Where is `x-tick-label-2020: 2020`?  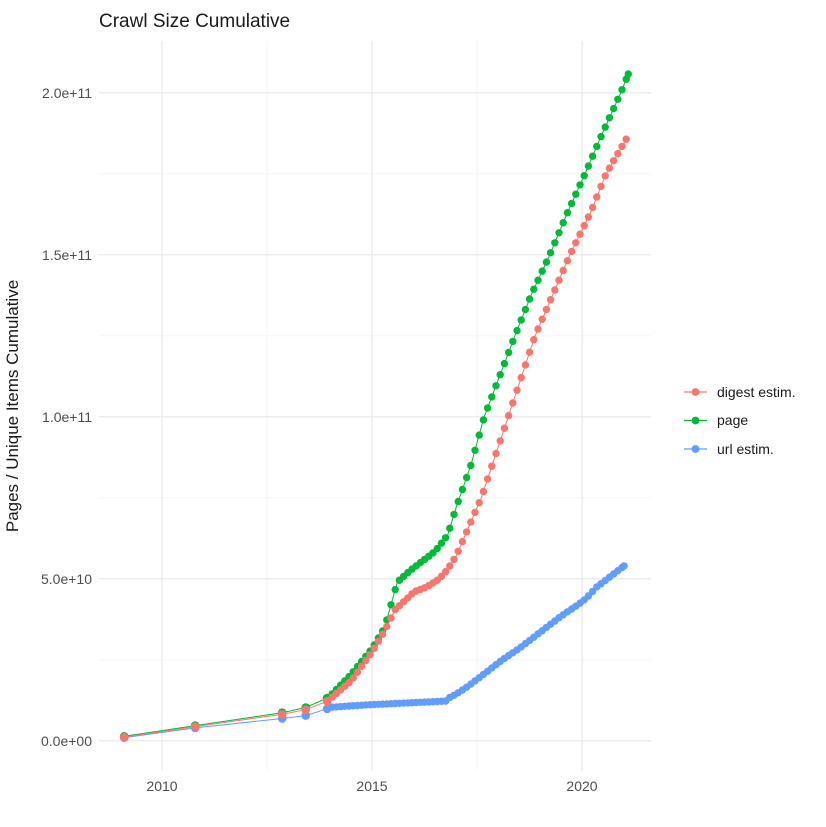
x-tick-label-2020: 2020 is located at coordinates (581, 786).